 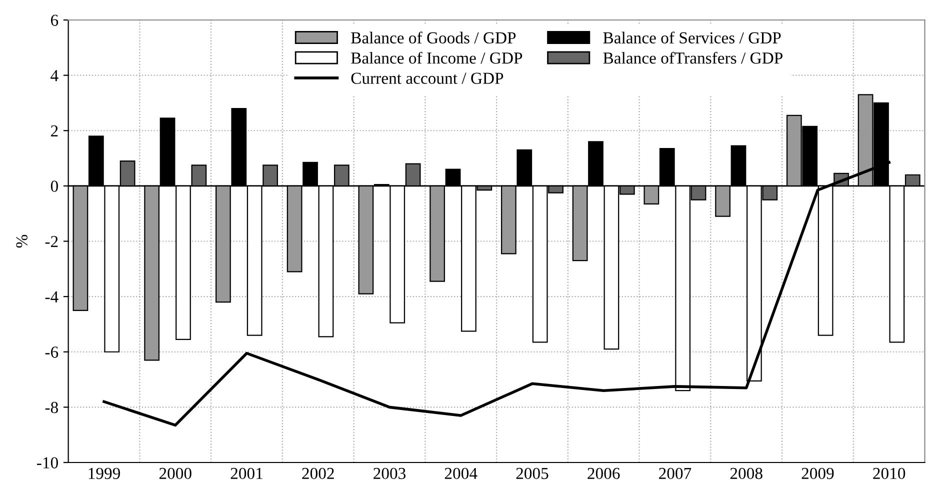 What do you see at coordinates (51, 352) in the screenshot?
I see `y-tick-label: -6` at bounding box center [51, 352].